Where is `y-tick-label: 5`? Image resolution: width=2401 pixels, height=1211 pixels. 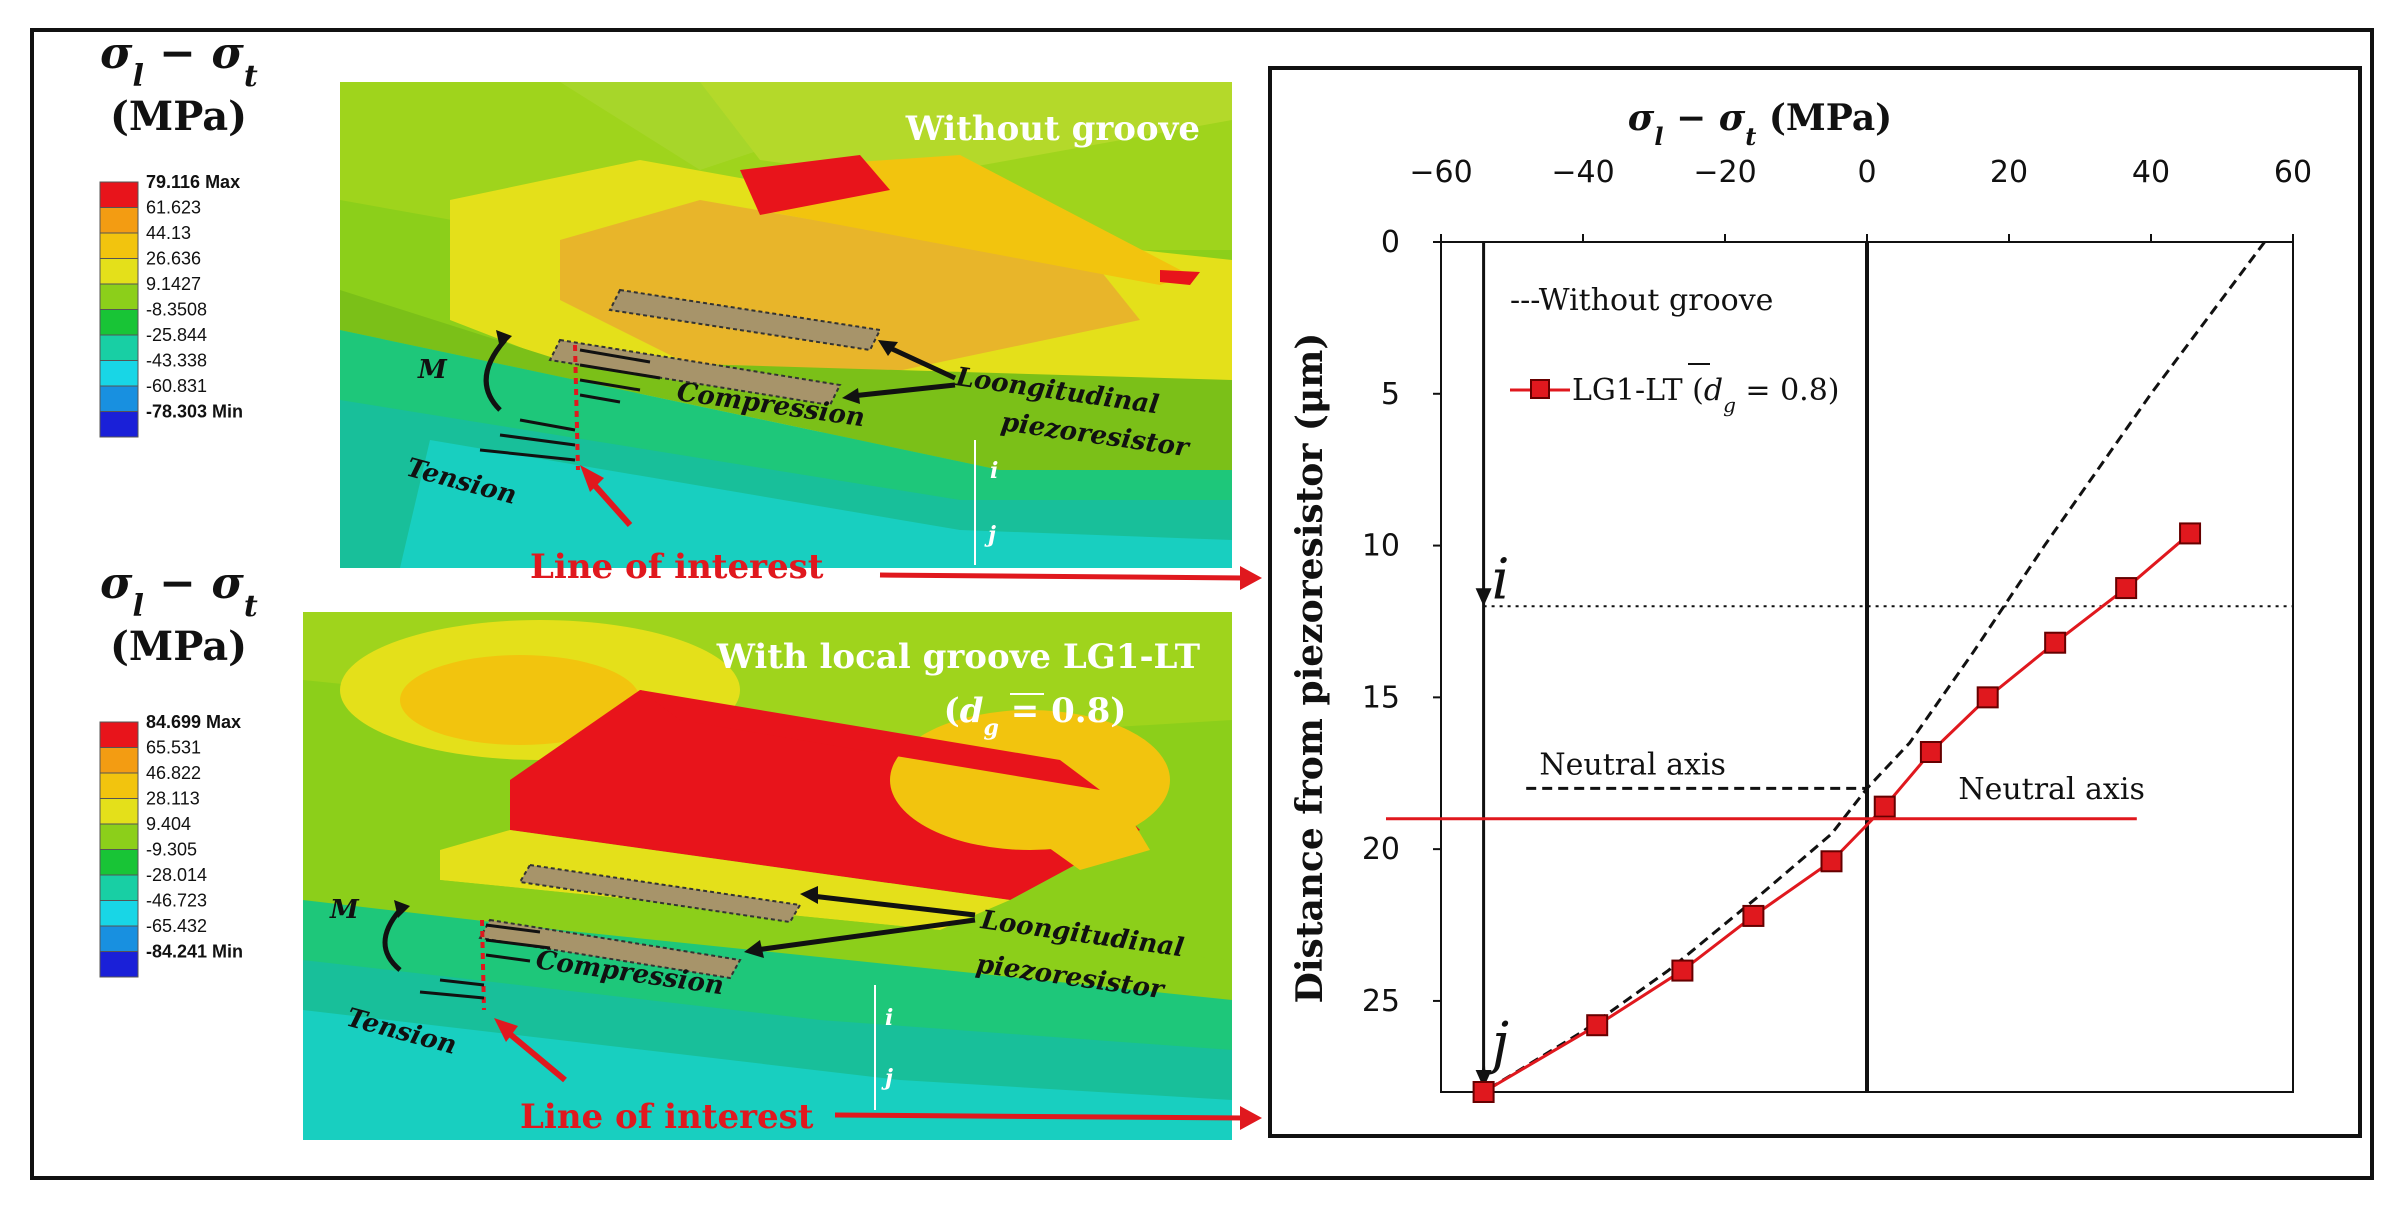 y-tick-label: 5 is located at coordinates (1390, 394).